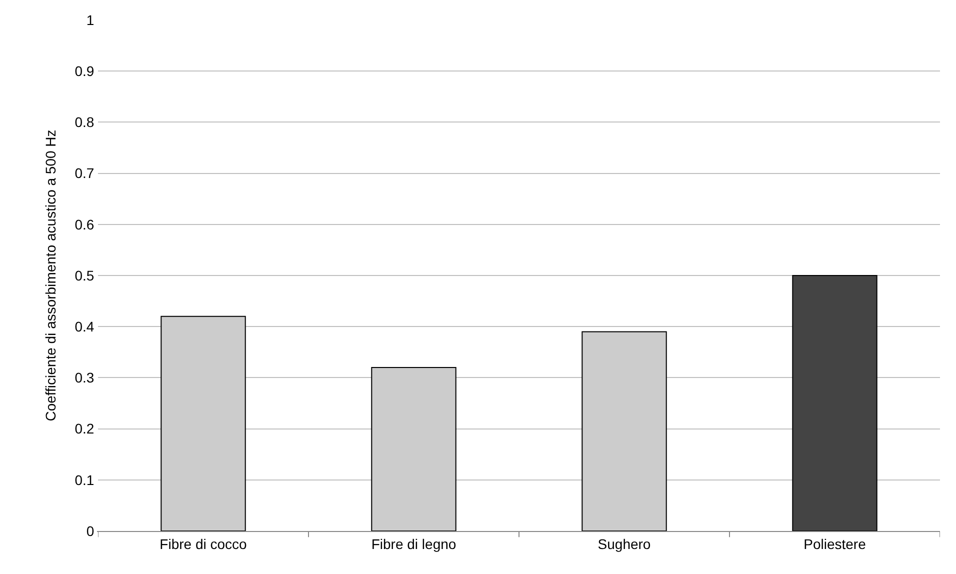 The width and height of the screenshot is (956, 574). I want to click on y-tick-label: 0.8, so click(84, 122).